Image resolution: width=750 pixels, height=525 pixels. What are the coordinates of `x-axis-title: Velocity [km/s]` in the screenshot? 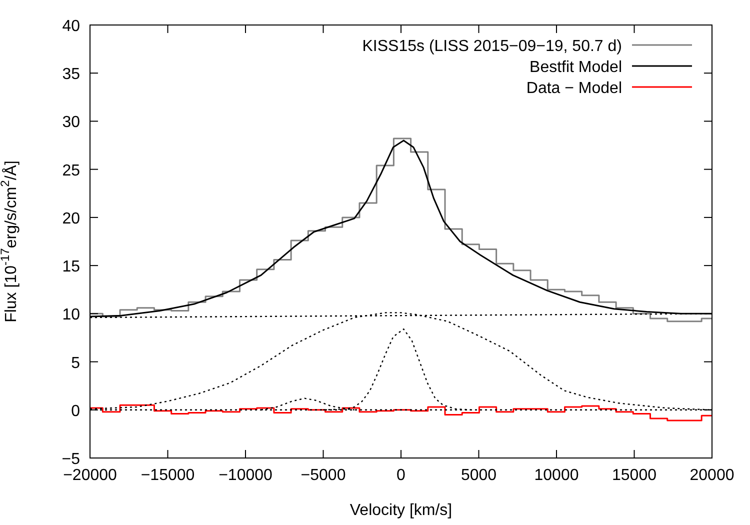 It's located at (401, 510).